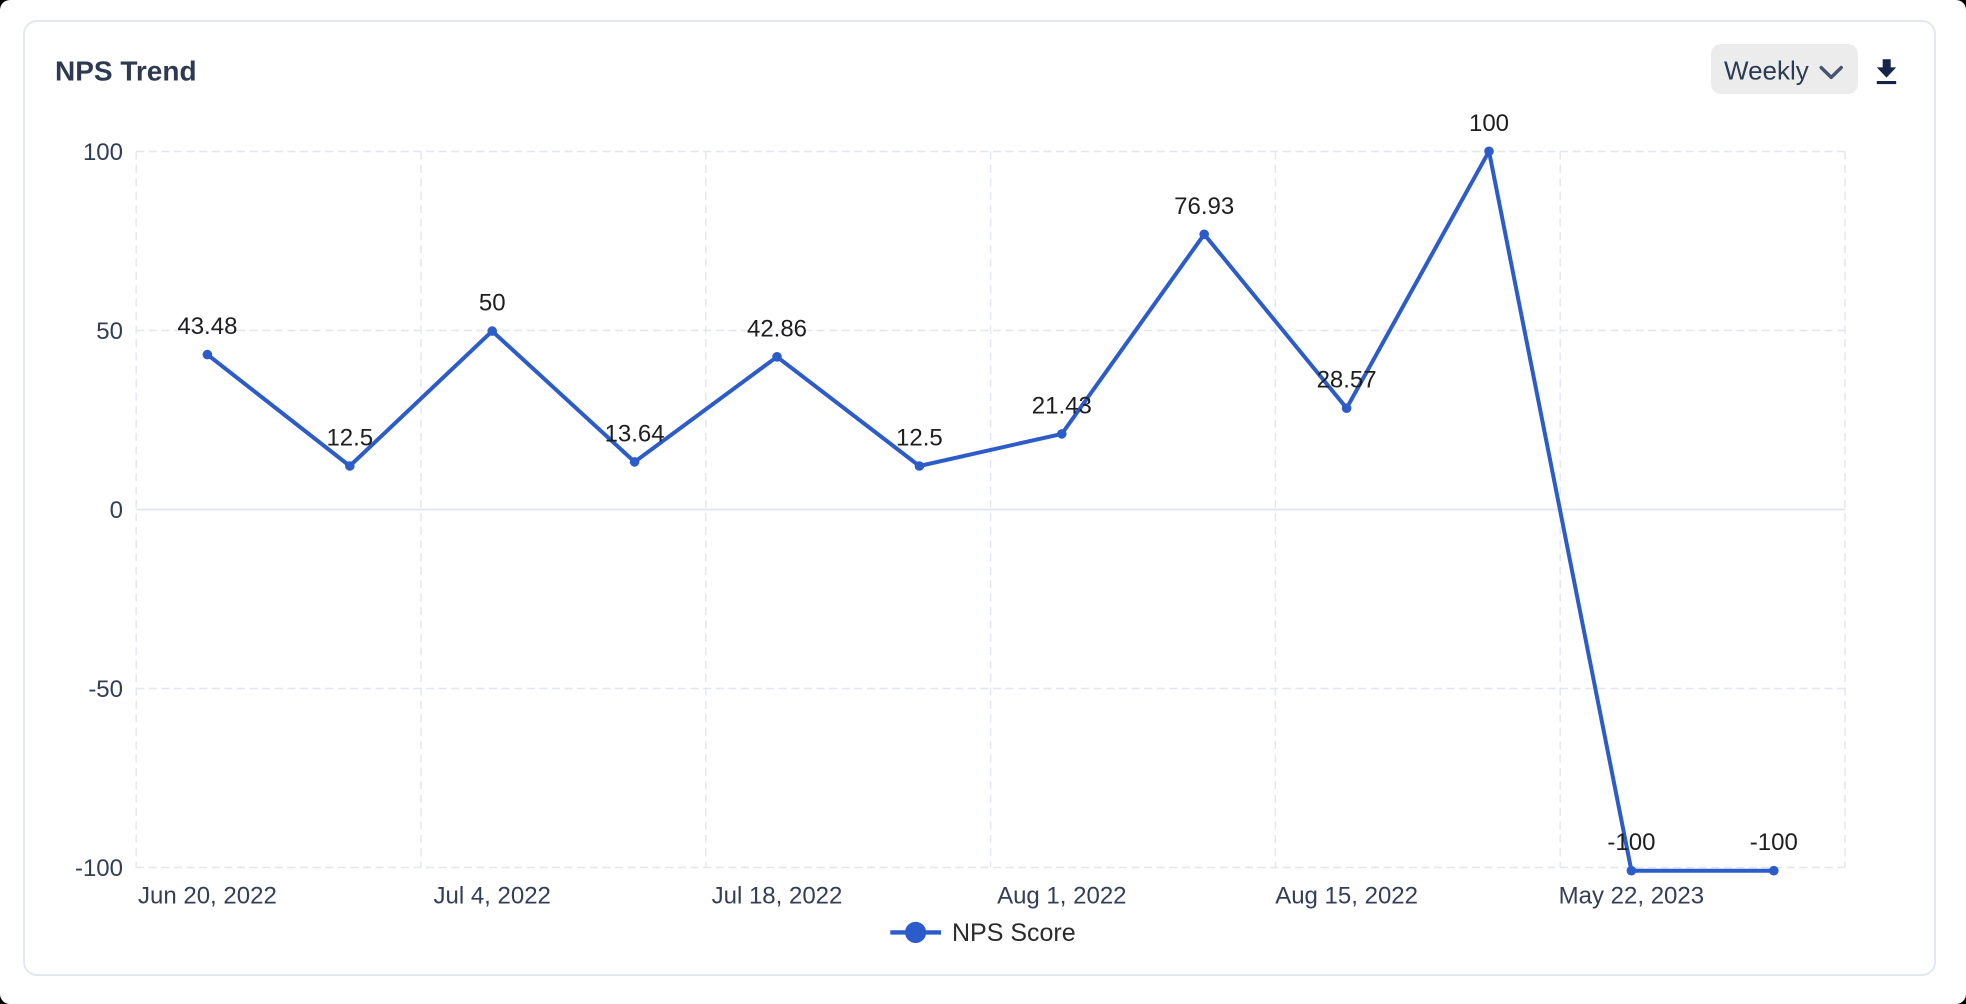  What do you see at coordinates (1631, 896) in the screenshot?
I see `svg-text: May 22, 2023` at bounding box center [1631, 896].